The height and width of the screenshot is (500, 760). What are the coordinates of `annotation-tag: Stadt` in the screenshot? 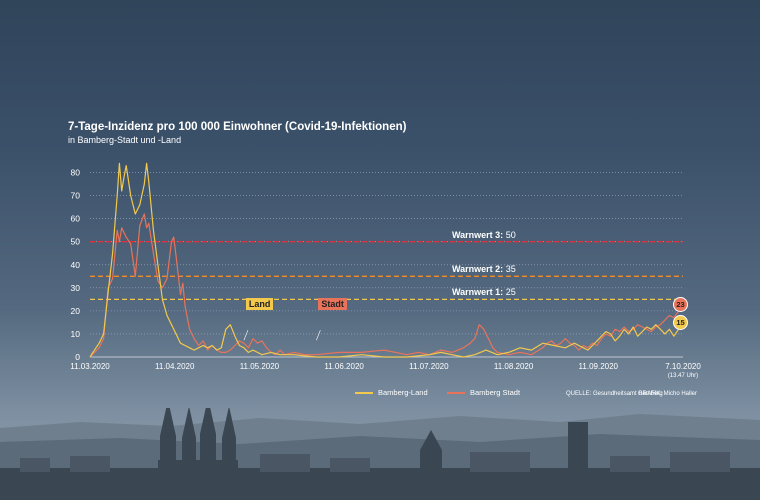 It's located at (332, 304).